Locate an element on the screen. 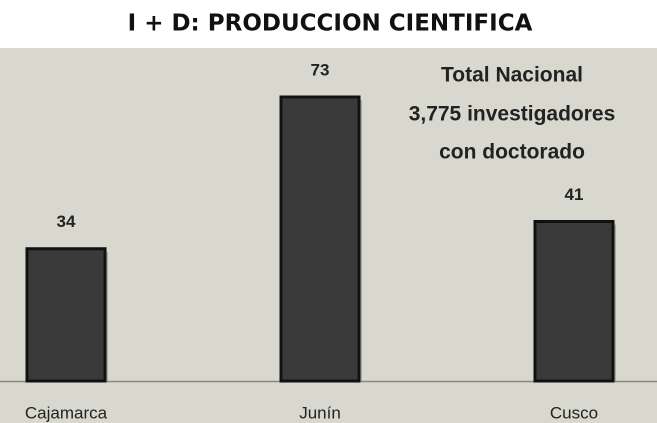 The image size is (657, 423). data-label: 34 is located at coordinates (66, 221).